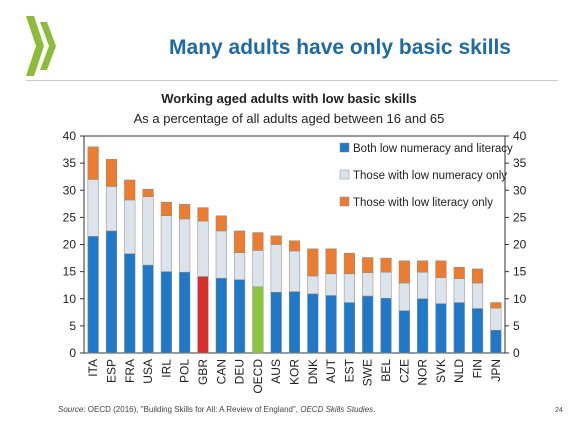 This screenshot has width=584, height=438. Describe the element at coordinates (441, 328) in the screenshot. I see `bar-svk-both-low` at that location.